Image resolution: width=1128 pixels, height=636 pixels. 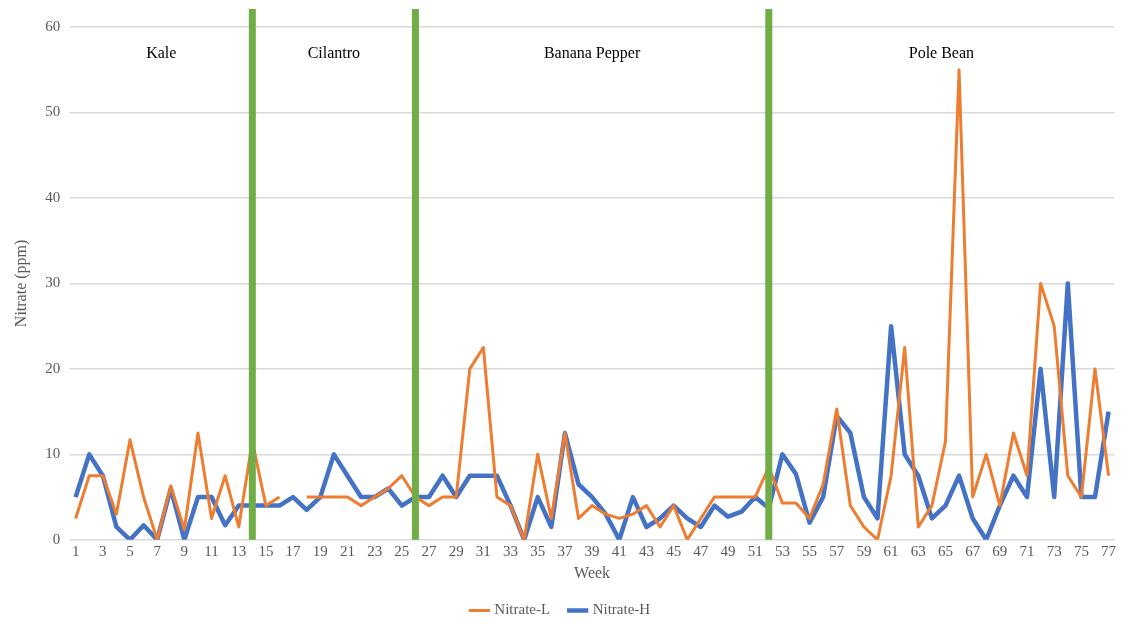 I want to click on x-tick-label: 11, so click(x=211, y=550).